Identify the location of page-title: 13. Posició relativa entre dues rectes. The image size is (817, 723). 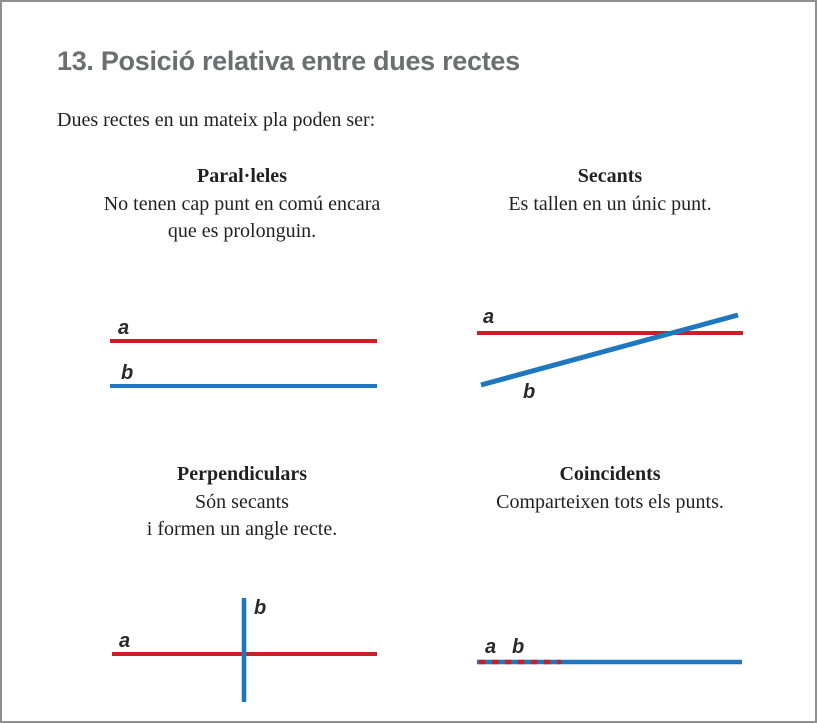
(288, 61).